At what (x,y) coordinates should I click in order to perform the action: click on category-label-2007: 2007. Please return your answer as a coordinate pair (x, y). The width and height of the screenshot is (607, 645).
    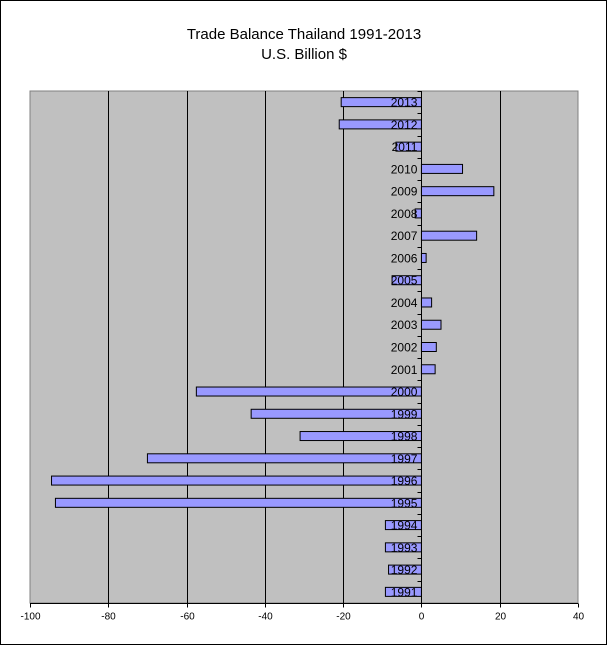
    Looking at the image, I should click on (404, 236).